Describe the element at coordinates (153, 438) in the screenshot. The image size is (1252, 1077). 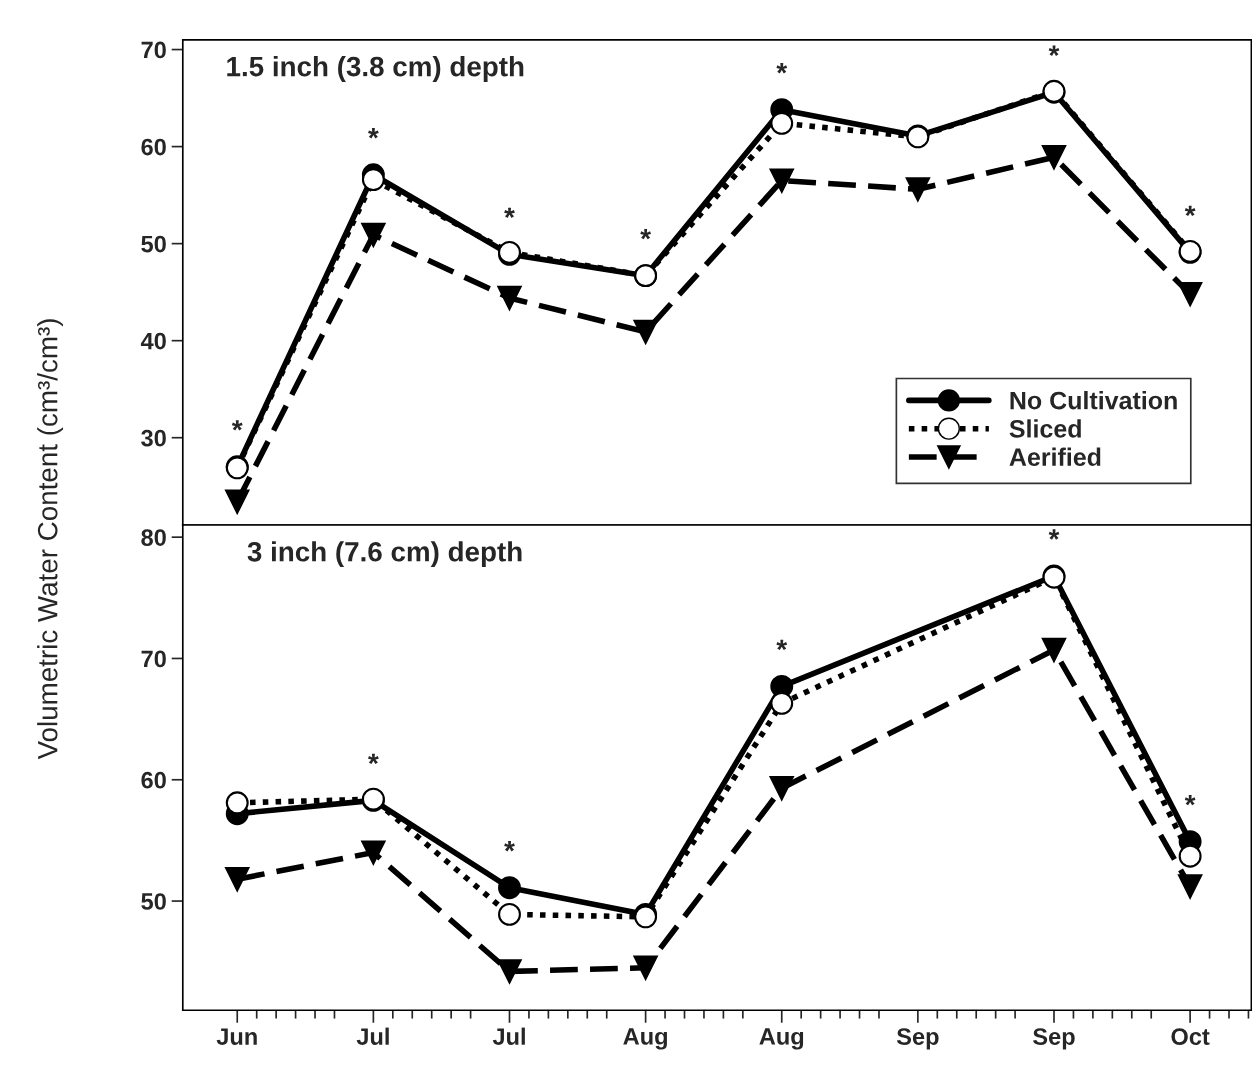
I see `y-tick-label: 30` at that location.